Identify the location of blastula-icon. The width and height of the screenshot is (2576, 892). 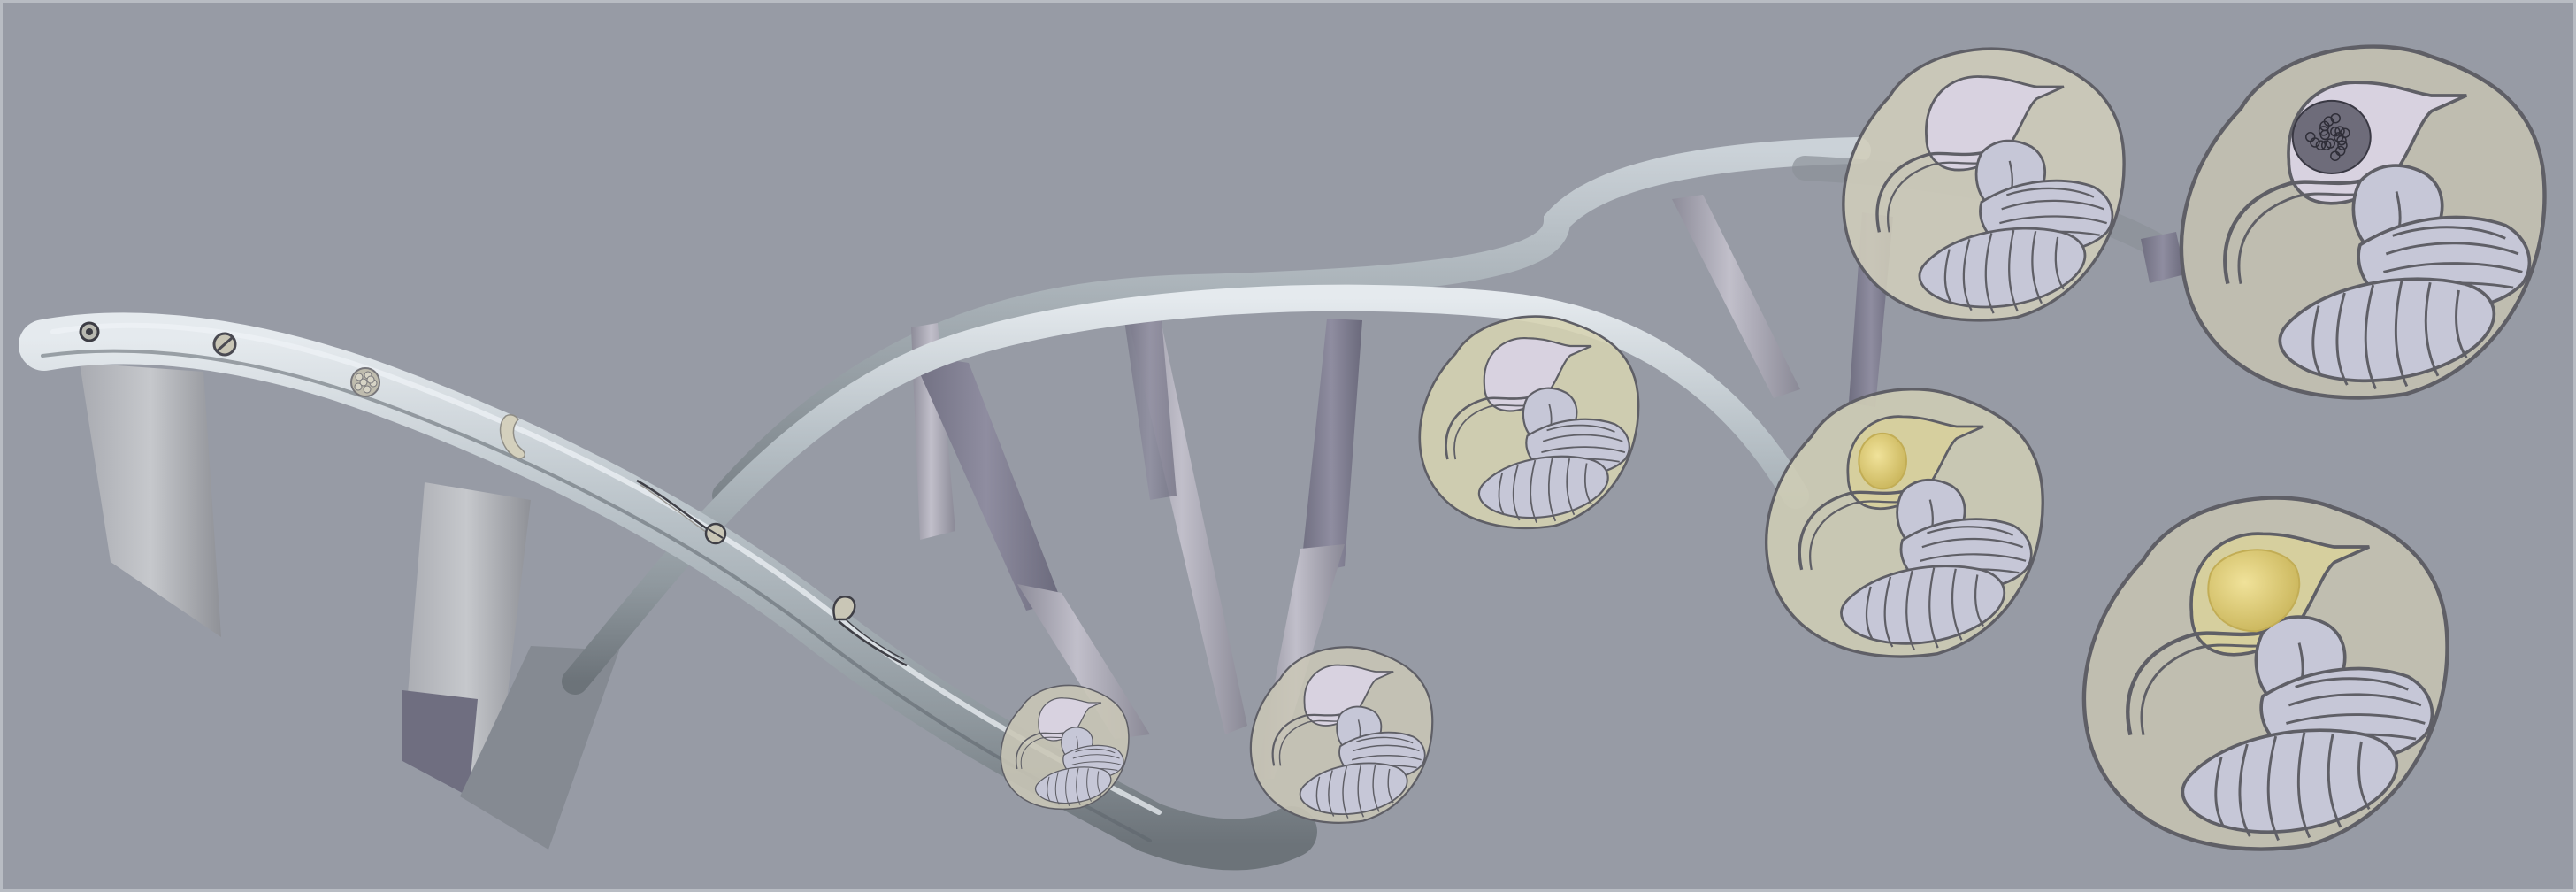
(512, 436).